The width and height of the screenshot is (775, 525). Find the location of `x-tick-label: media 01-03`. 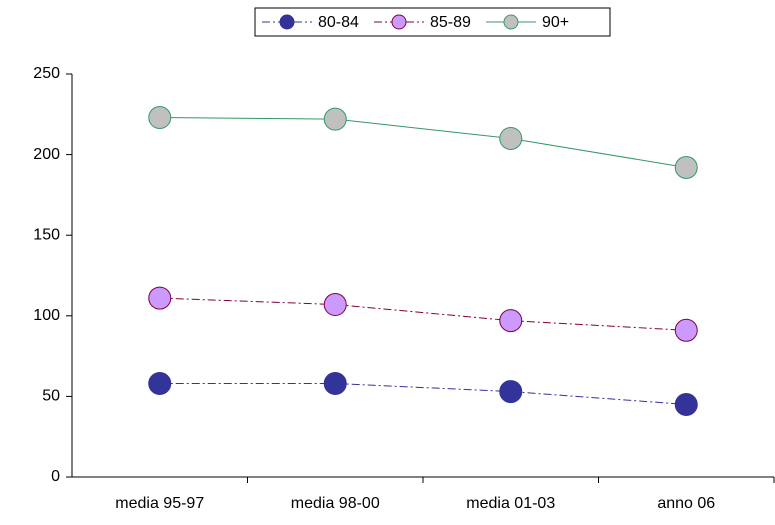

x-tick-label: media 01-03 is located at coordinates (510, 503).